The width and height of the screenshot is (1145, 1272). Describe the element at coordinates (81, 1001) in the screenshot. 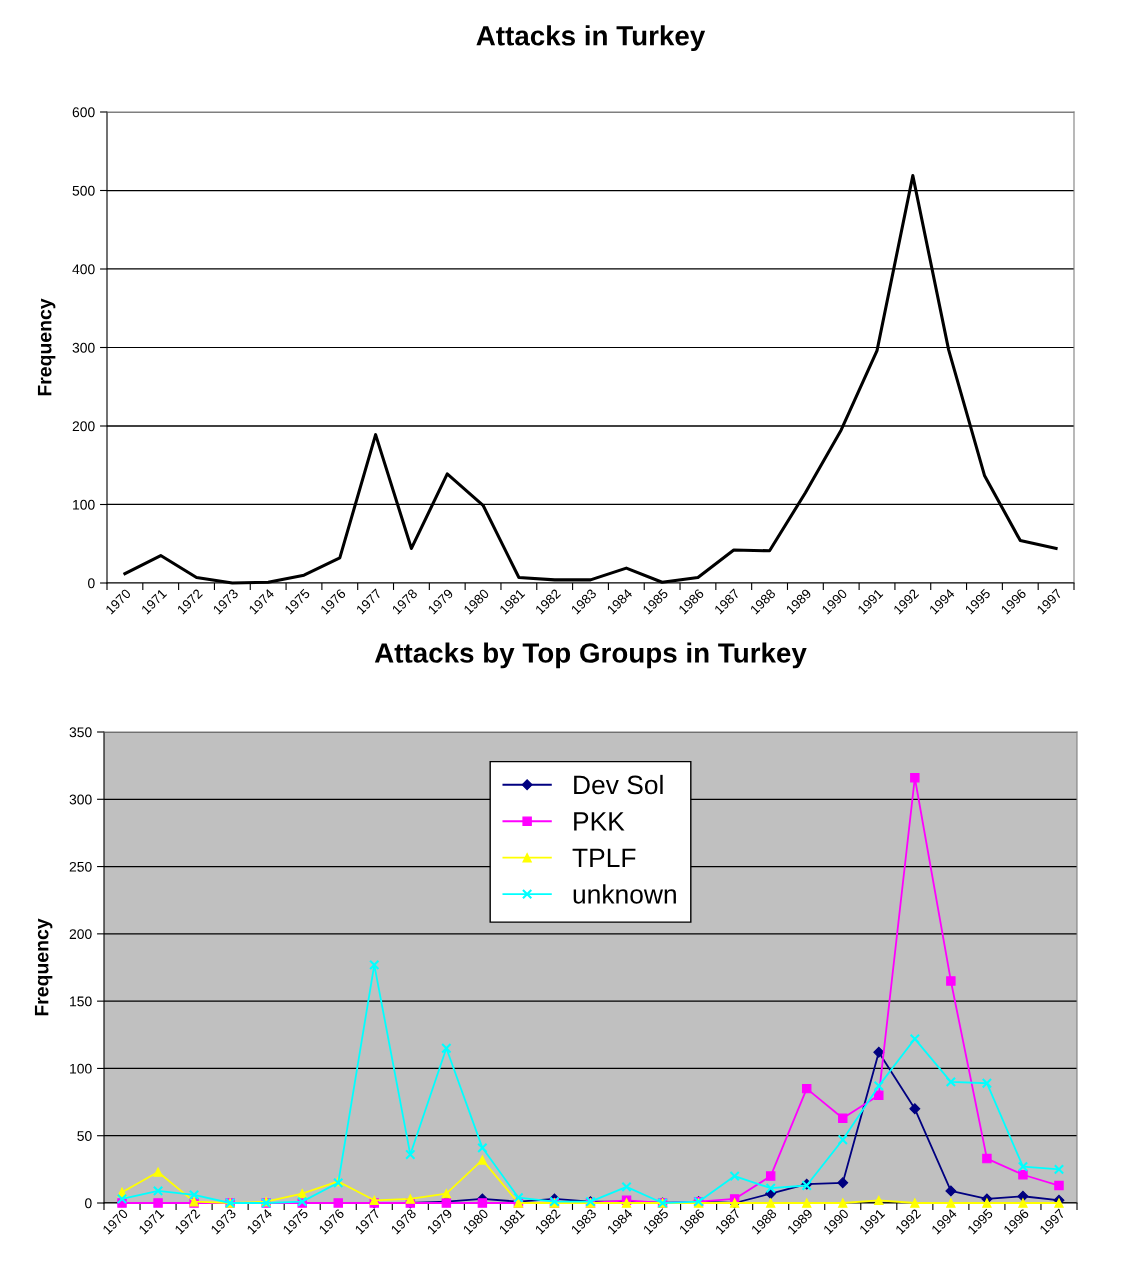

I see `y-tick-label: 150` at that location.